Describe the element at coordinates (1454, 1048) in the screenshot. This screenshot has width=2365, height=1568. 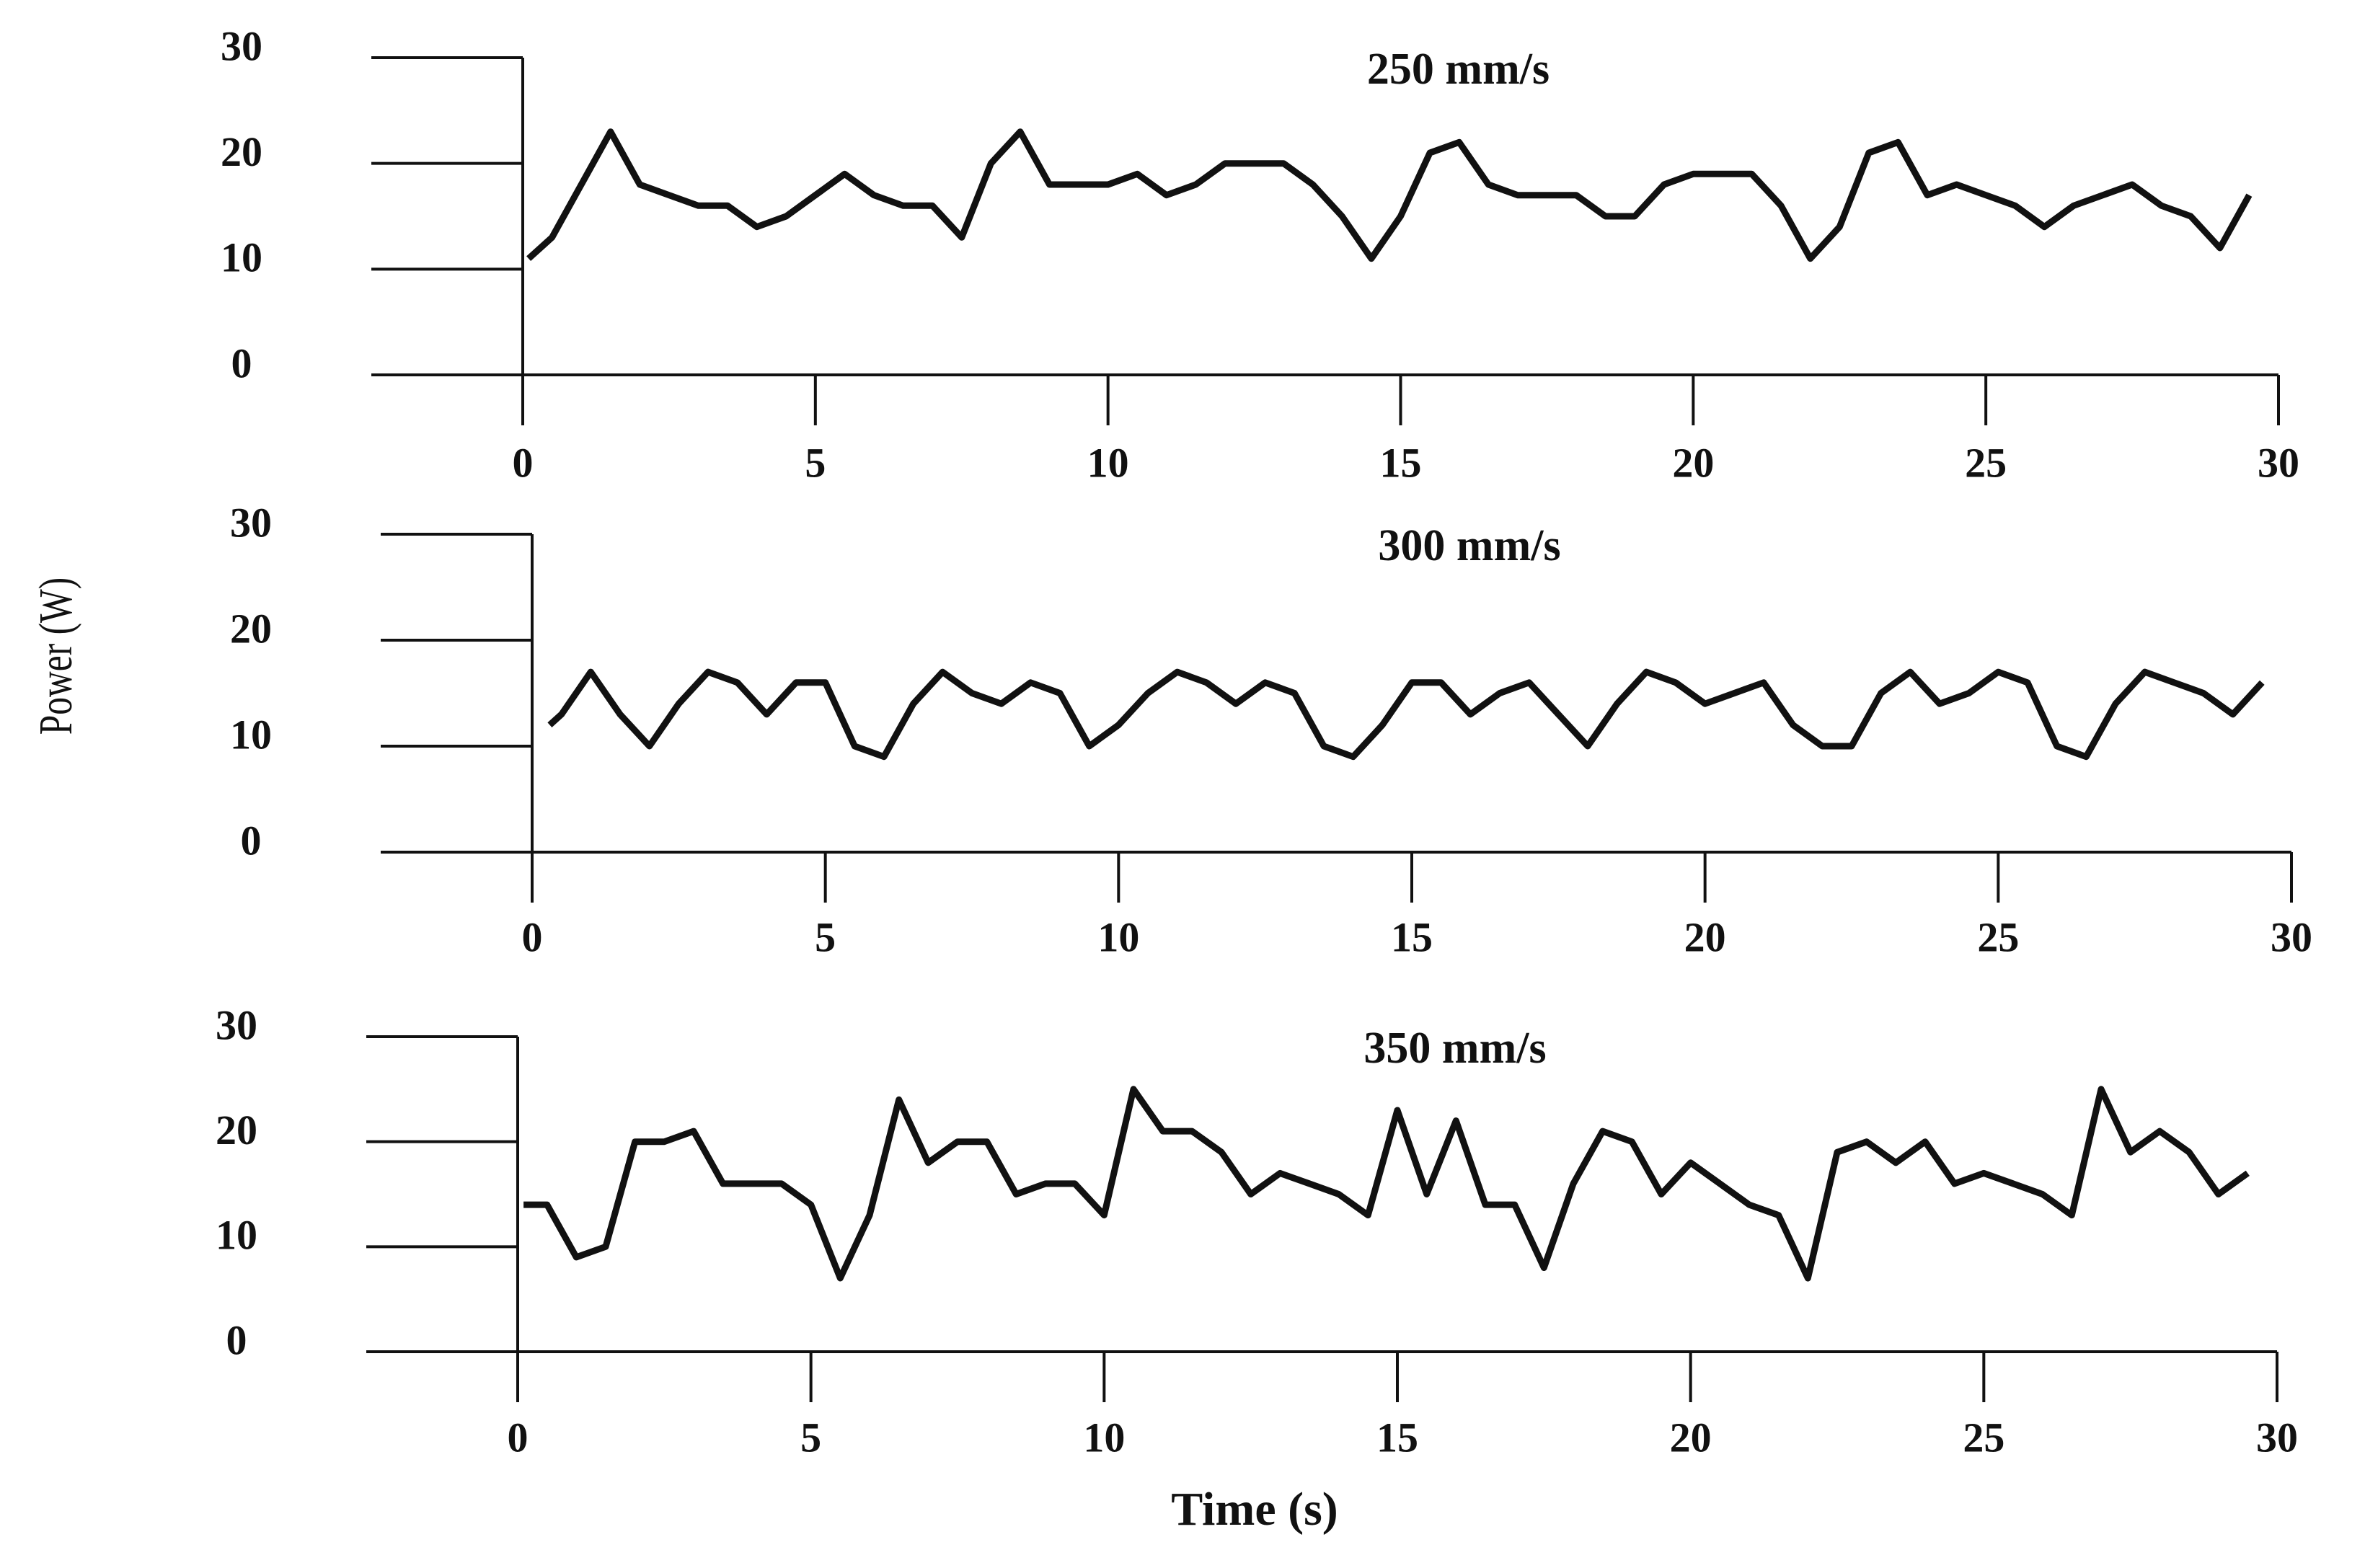
I see `panel-title: 350 mm/s` at that location.